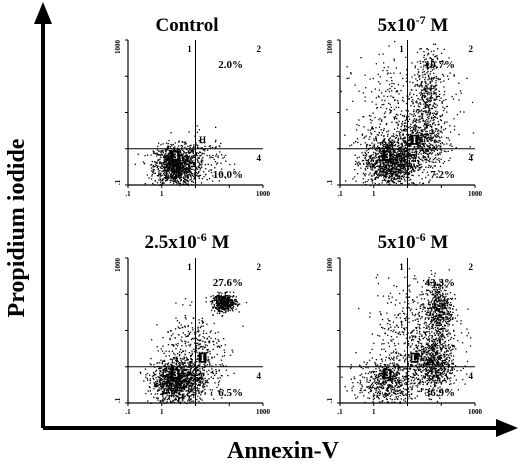 The height and width of the screenshot is (467, 520). I want to click on panel-title: 5x10-7 M, so click(413, 24).